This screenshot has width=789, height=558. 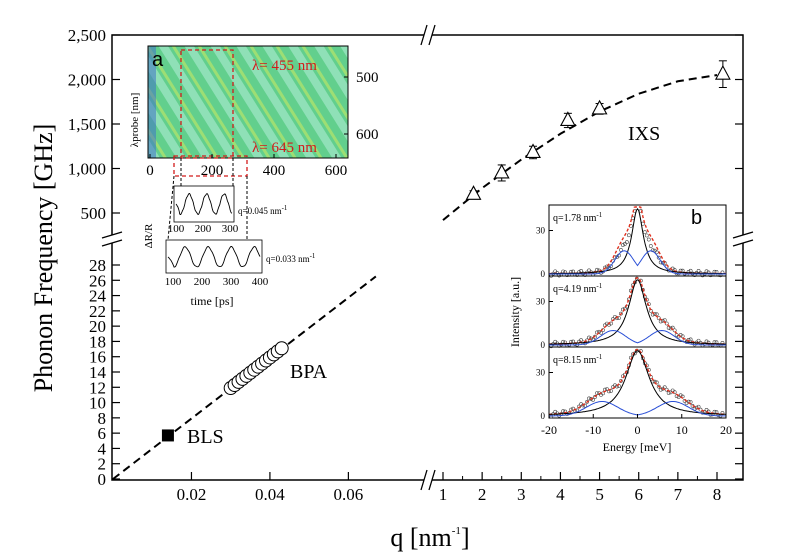 What do you see at coordinates (97, 280) in the screenshot?
I see `y-tick-label: 26` at bounding box center [97, 280].